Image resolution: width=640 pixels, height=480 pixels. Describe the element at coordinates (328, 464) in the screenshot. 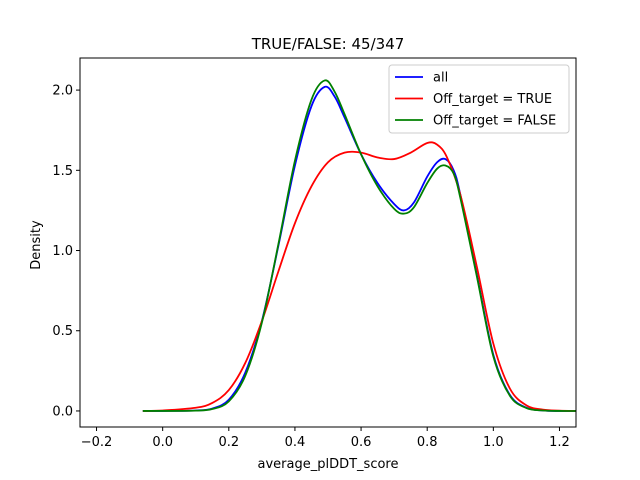

I see `x-axis-label: average_plDDT_score` at that location.